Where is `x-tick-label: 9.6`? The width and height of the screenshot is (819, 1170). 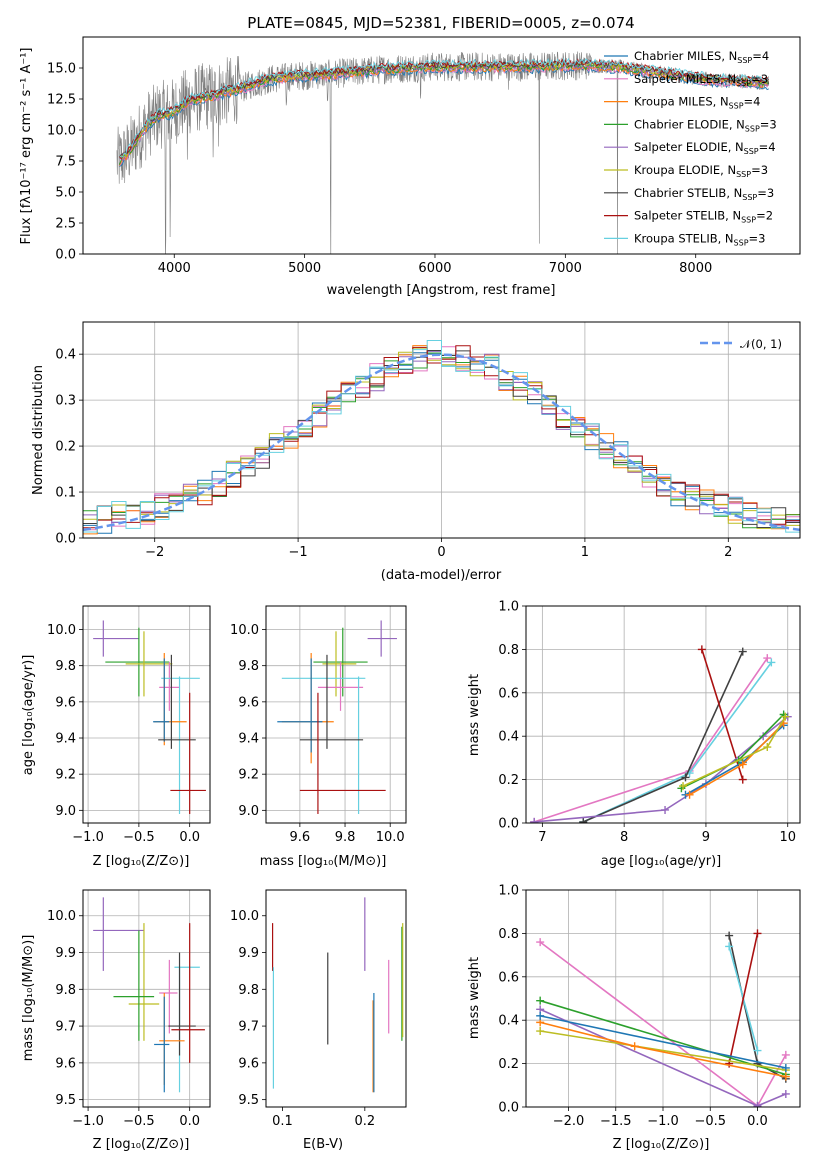 x-tick-label: 9.6 is located at coordinates (300, 837).